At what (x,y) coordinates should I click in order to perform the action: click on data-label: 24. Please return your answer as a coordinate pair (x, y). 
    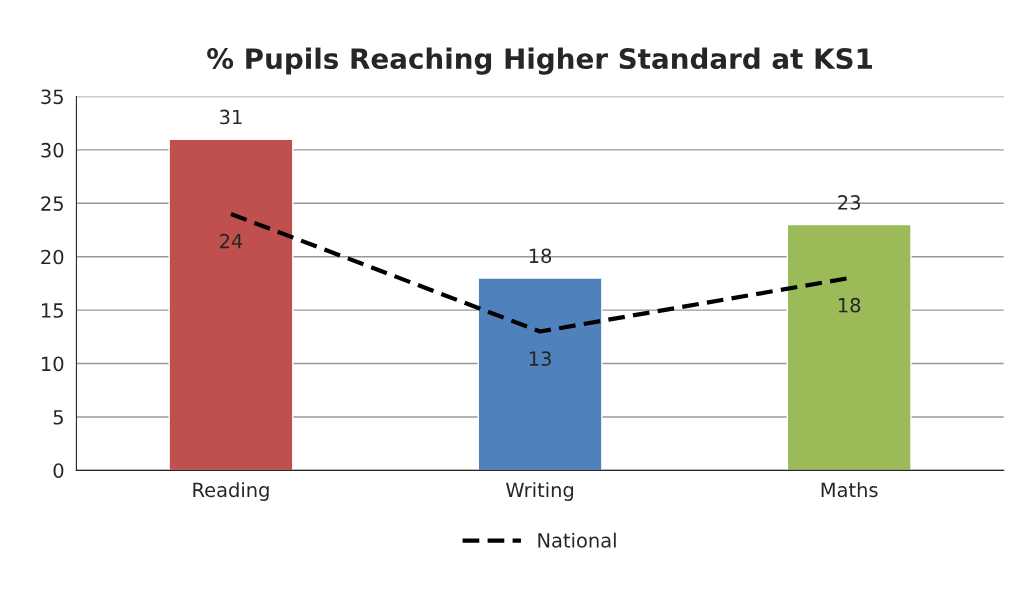
    Looking at the image, I should click on (231, 241).